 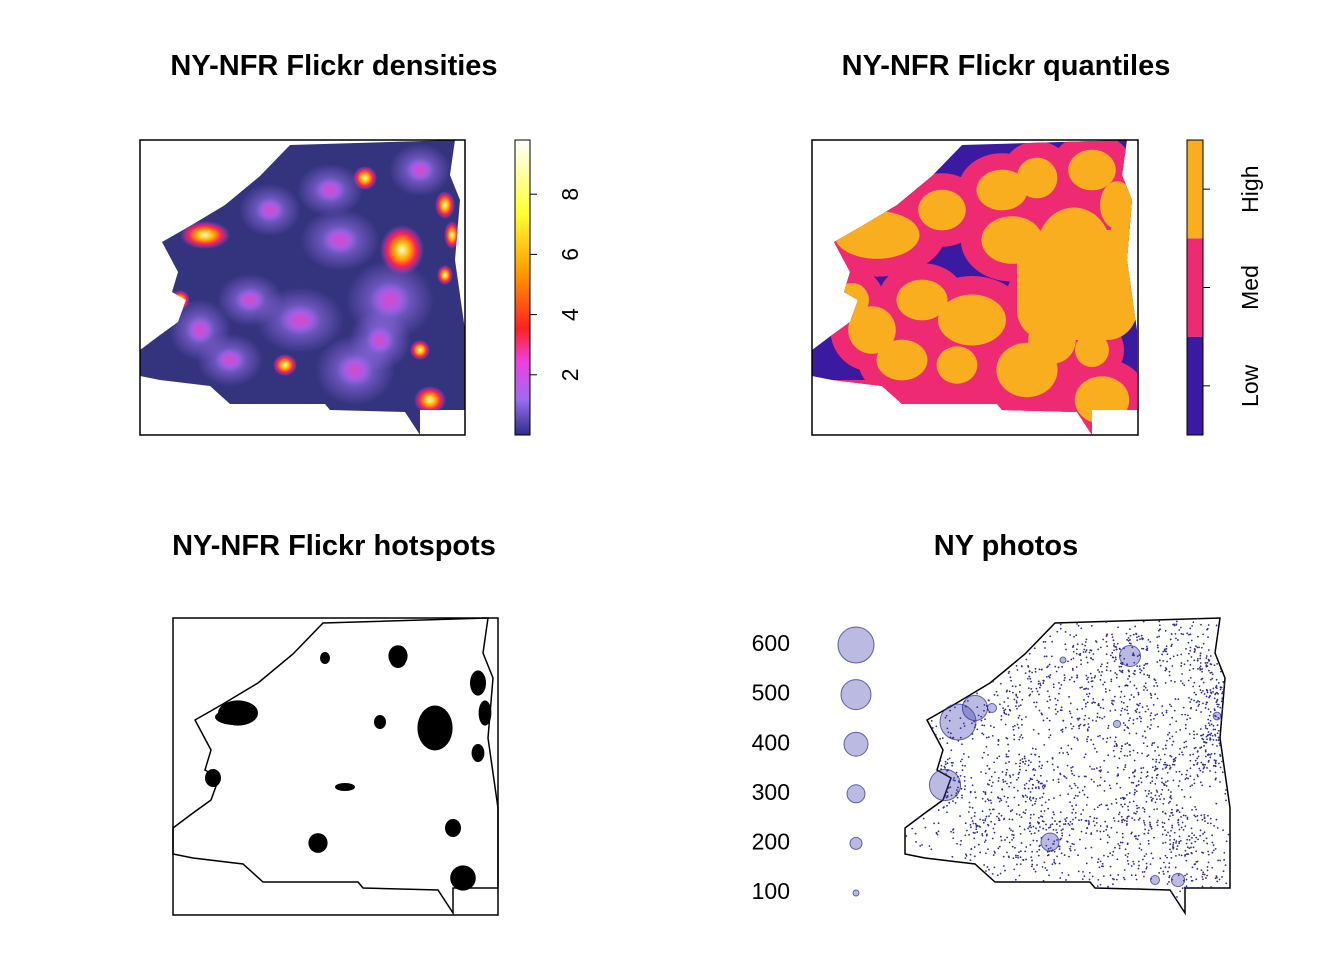 I want to click on density-blob, so click(x=300, y=320).